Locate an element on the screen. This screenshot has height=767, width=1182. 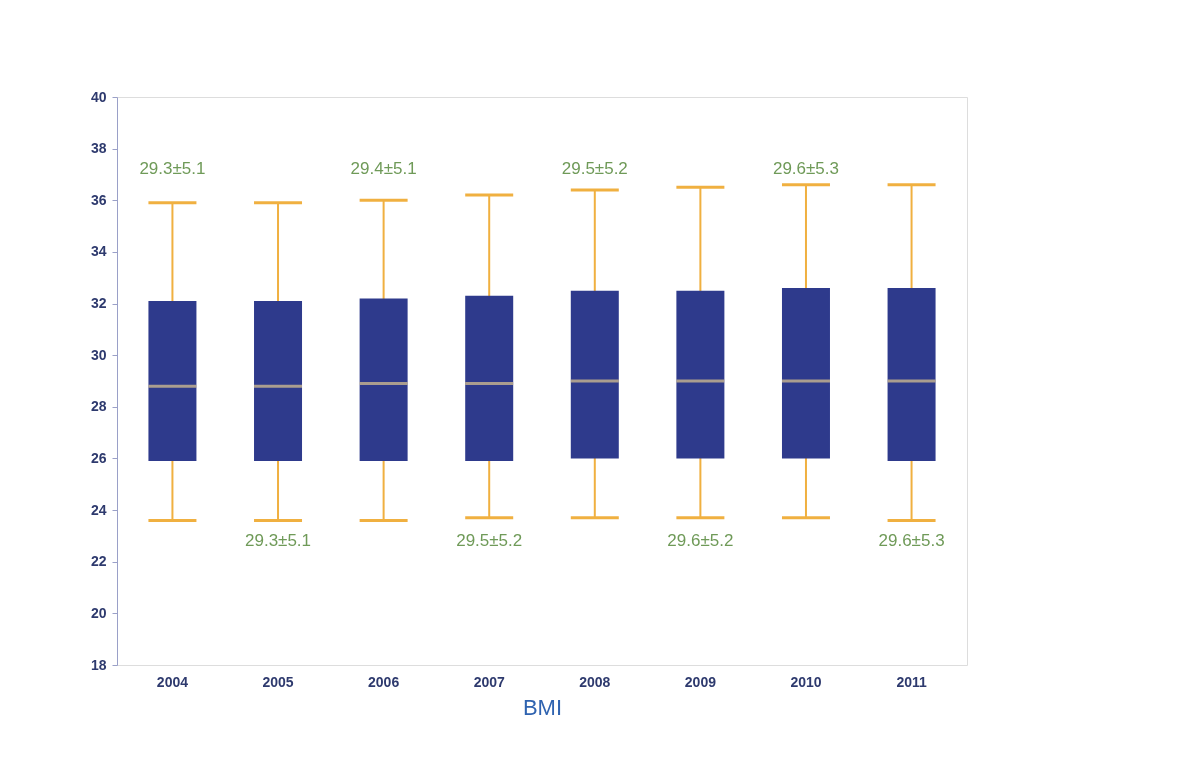
y-tick-label: 32 is located at coordinates (98, 303).